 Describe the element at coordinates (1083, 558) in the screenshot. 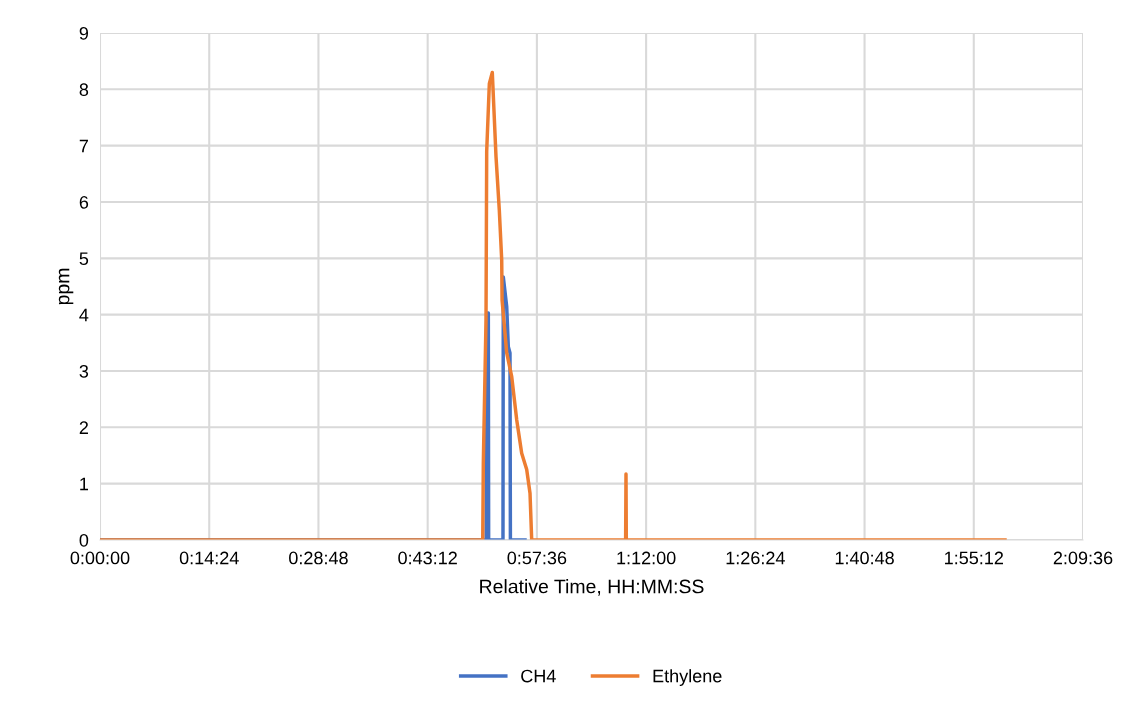

I see `x-tick-label: 2:09:36` at that location.